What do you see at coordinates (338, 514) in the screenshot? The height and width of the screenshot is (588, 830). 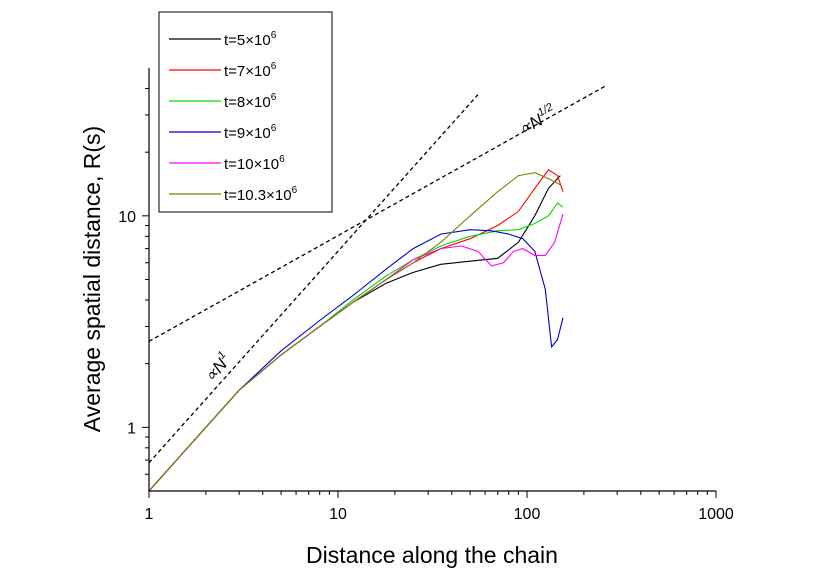 I see `x-tick-label: 10` at bounding box center [338, 514].